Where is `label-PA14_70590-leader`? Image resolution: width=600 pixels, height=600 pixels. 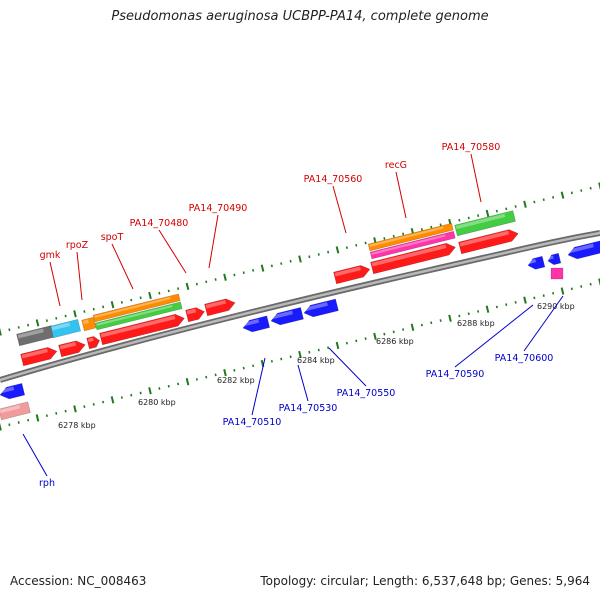 label-PA14_70590-leader is located at coordinates (494, 336).